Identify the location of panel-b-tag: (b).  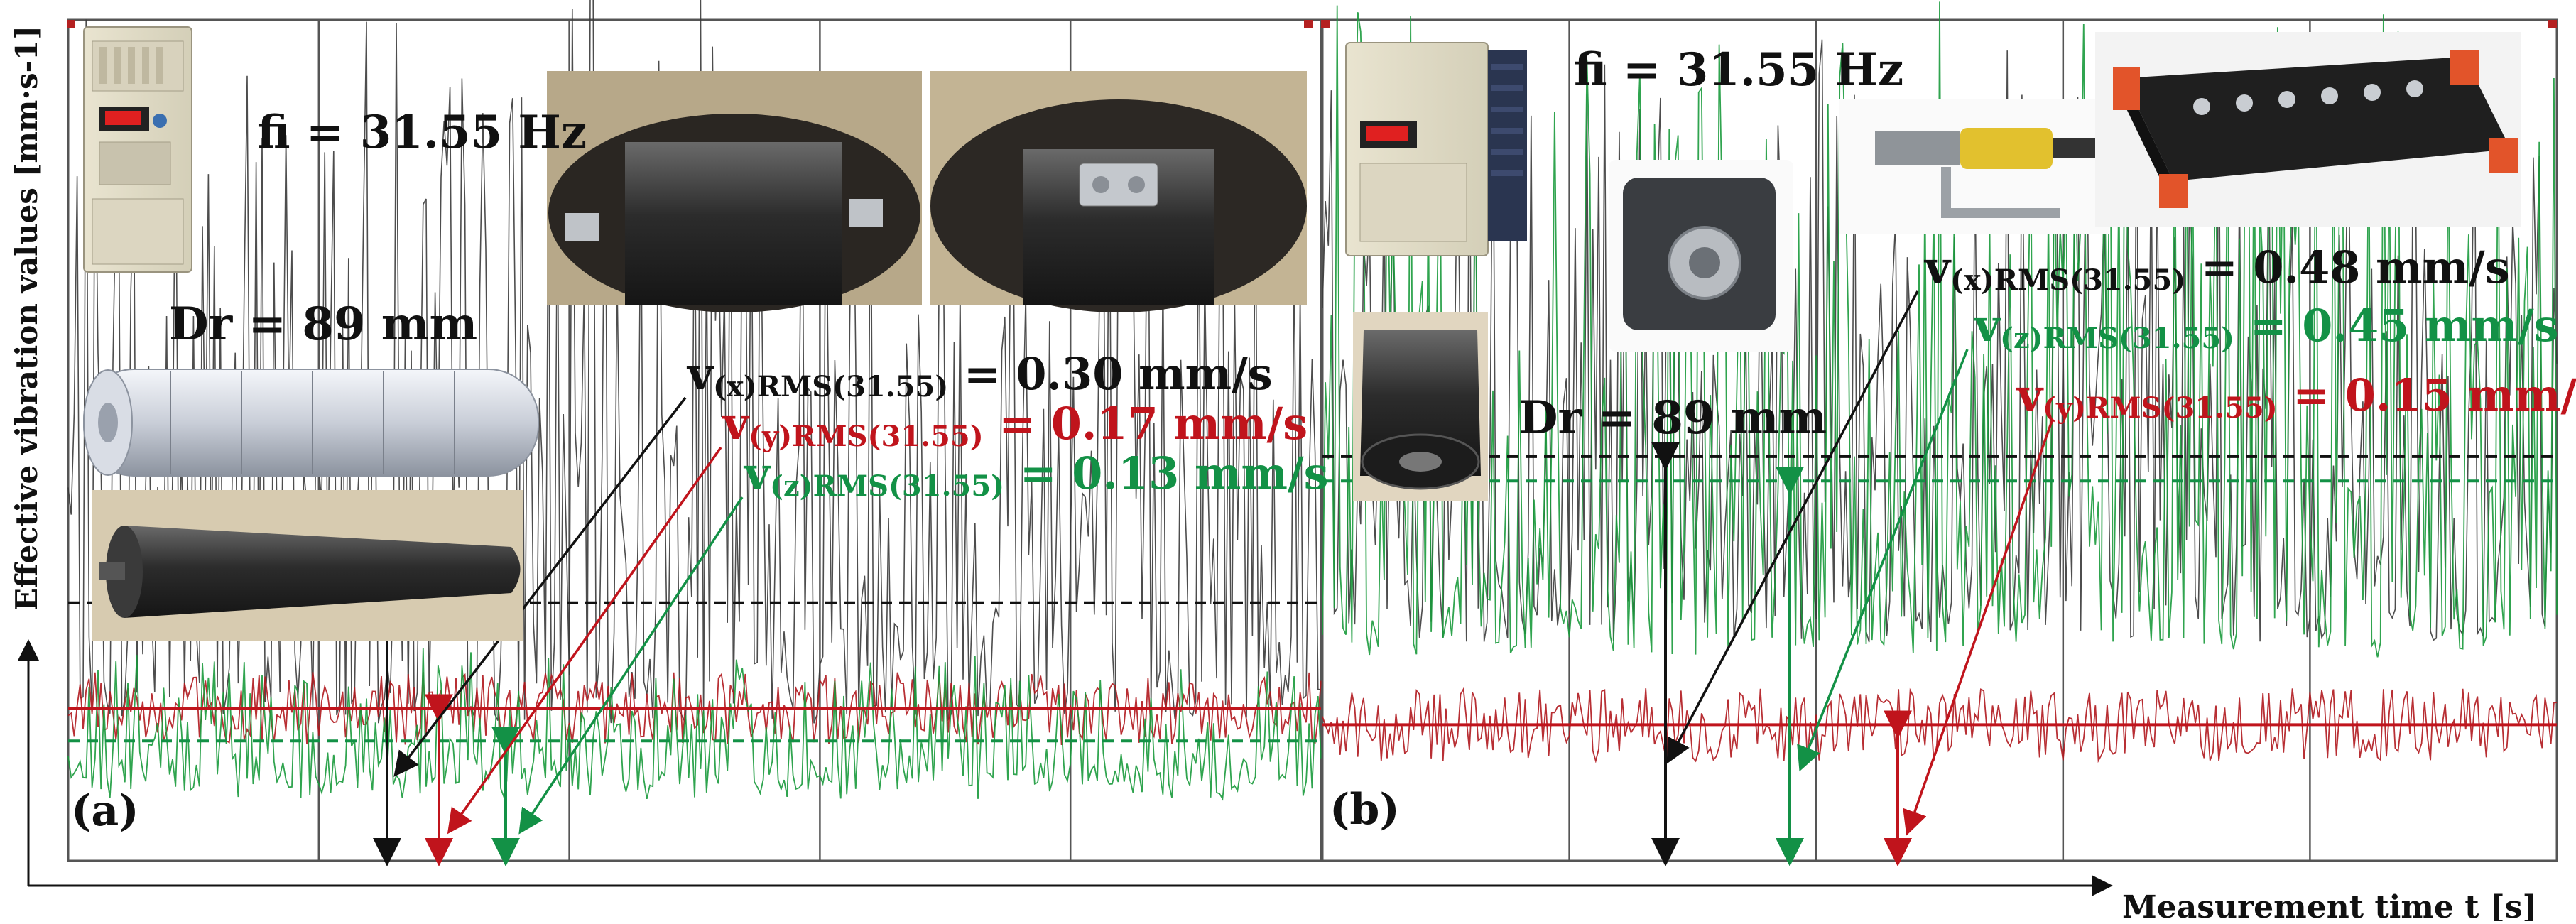
(1365, 810).